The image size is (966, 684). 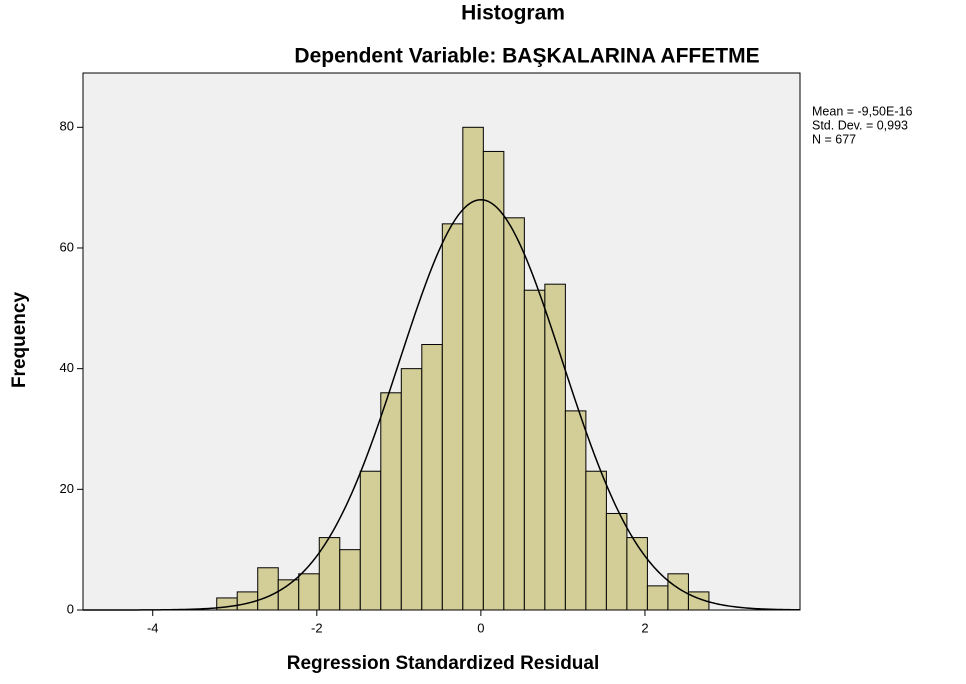 What do you see at coordinates (480, 627) in the screenshot?
I see `x-tick-label: 0` at bounding box center [480, 627].